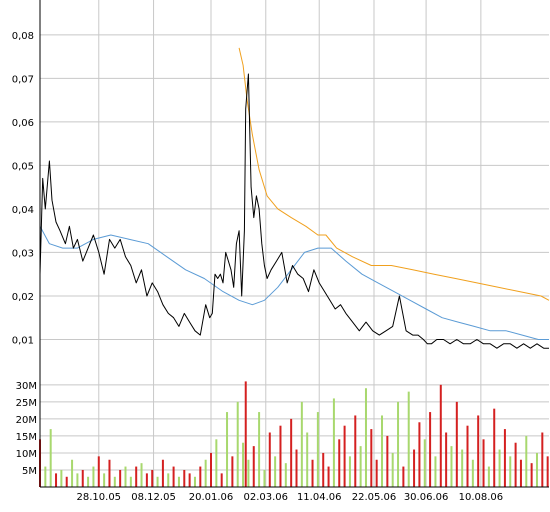 The width and height of the screenshot is (550, 512). Describe the element at coordinates (23, 210) in the screenshot. I see `price-y-tick-label: 0,04` at that location.